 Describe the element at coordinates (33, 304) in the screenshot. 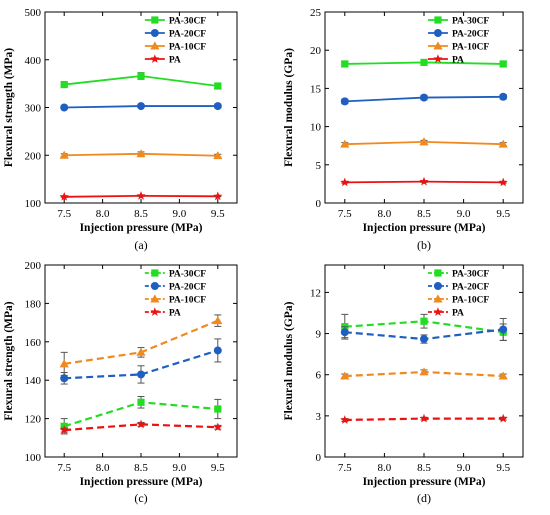

I see `y-tick-label: 180` at that location.